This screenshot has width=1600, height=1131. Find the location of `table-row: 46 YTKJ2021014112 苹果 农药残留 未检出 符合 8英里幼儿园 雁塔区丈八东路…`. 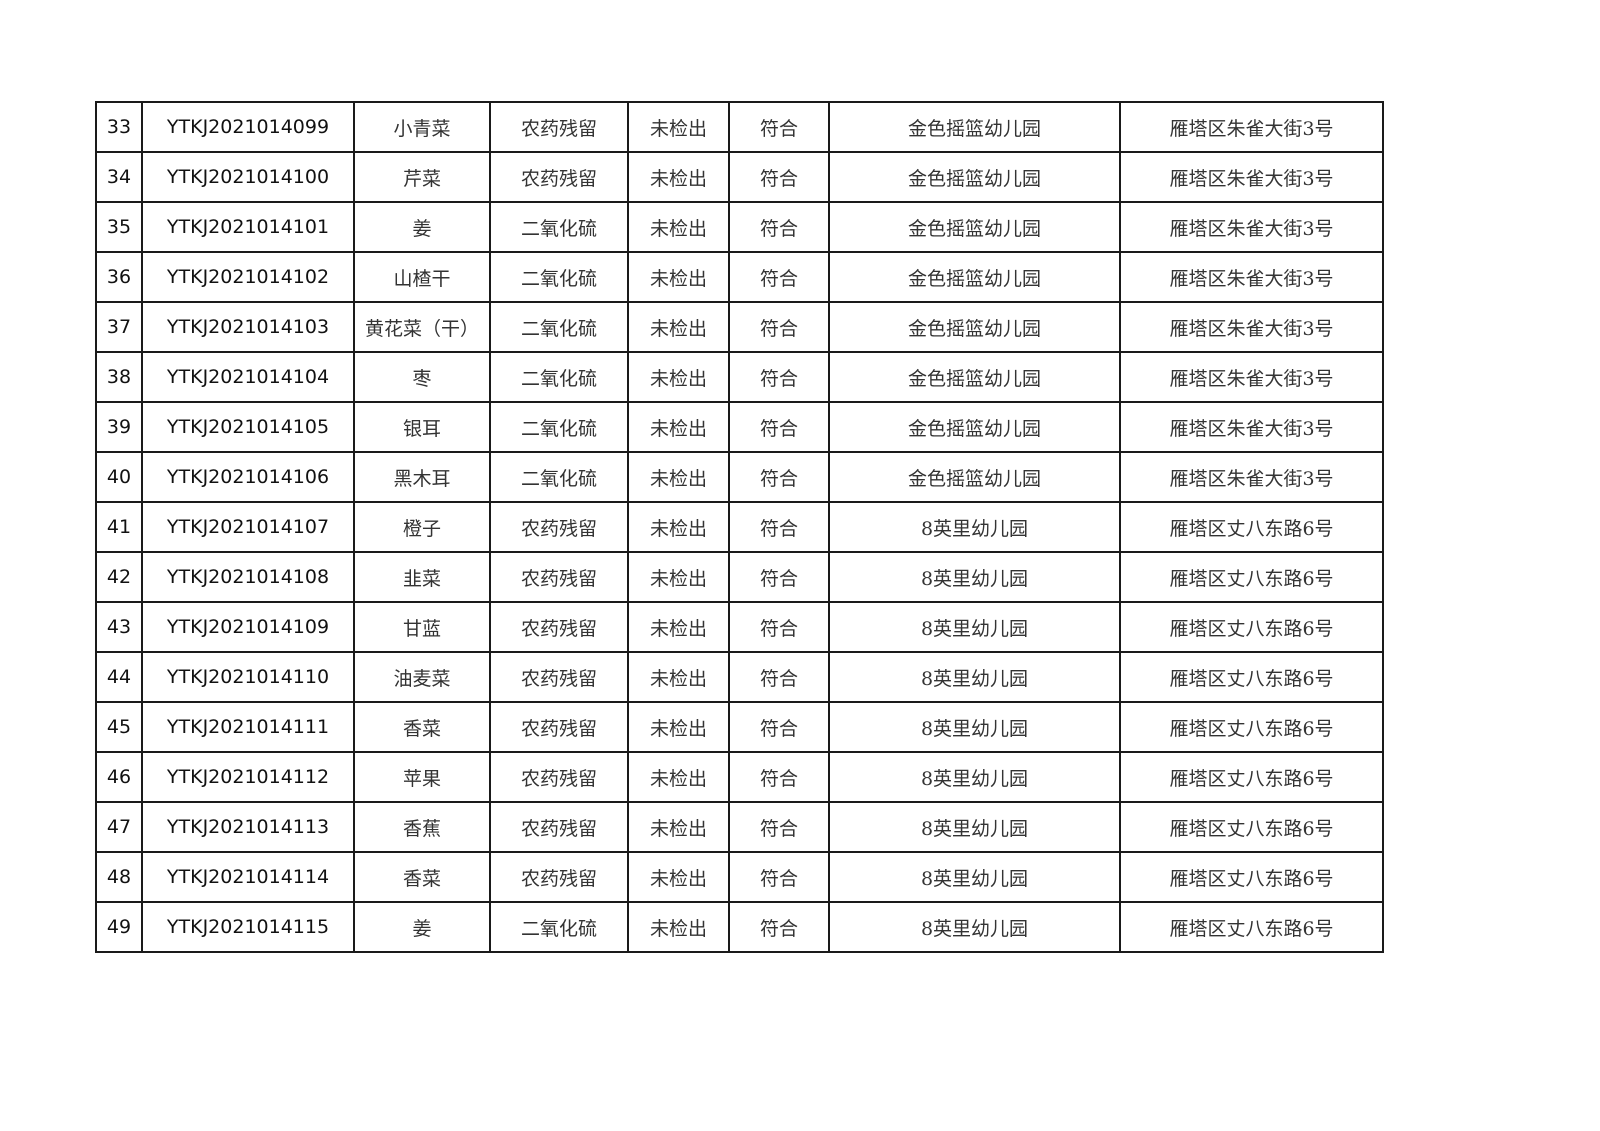

table-row: 46 YTKJ2021014112 苹果 农药残留 未检出 符合 8英里幼儿园 雁塔区丈八东路… is located at coordinates (739, 777).